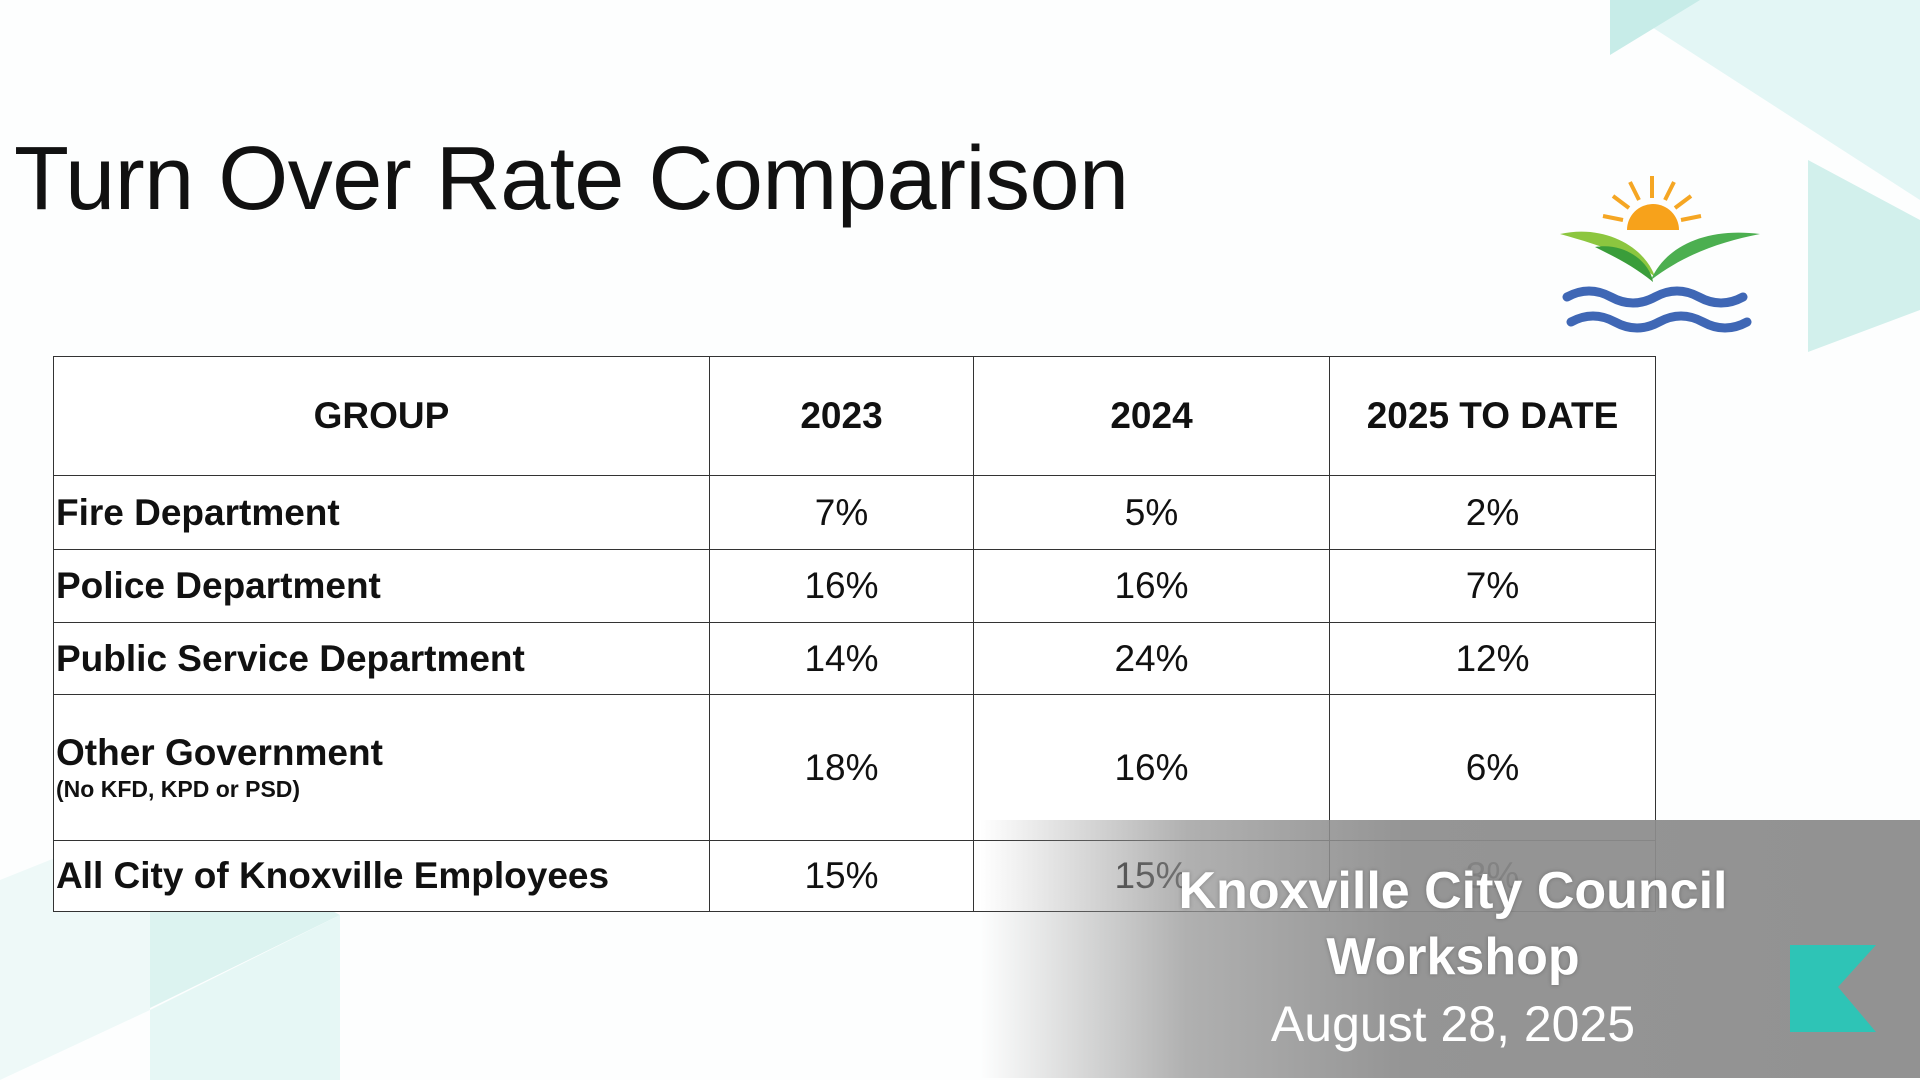 The image size is (1920, 1080). I want to click on header-row: GROUP 2023 2024 2025 TO DATE, so click(854, 416).